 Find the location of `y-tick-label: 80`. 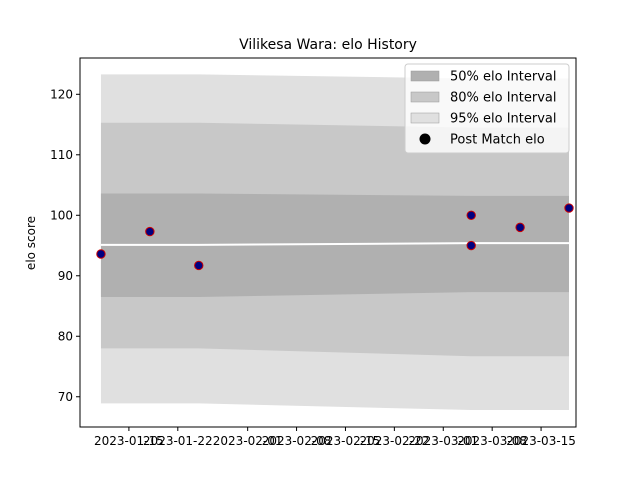

y-tick-label: 80 is located at coordinates (65, 336).